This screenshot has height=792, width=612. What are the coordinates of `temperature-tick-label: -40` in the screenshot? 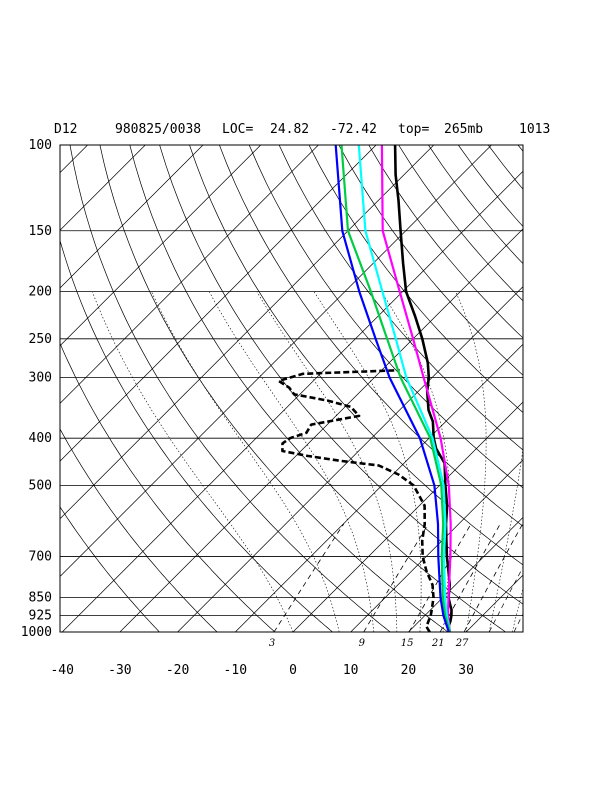 It's located at (61, 670).